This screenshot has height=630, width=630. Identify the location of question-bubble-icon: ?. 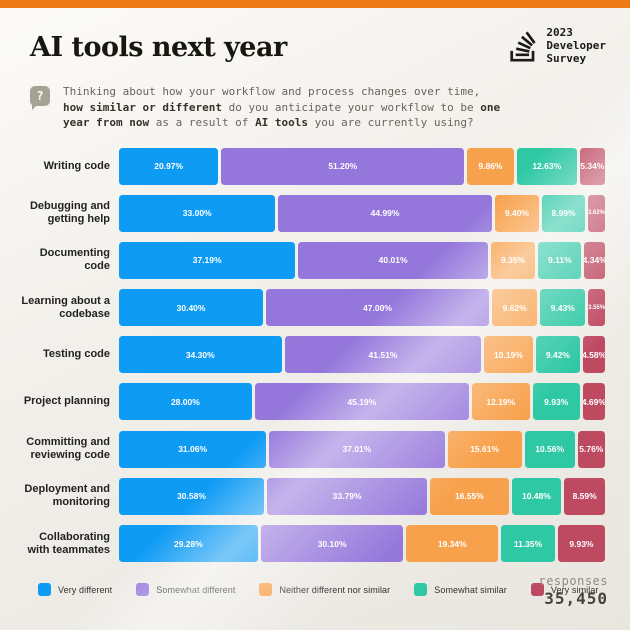
(40, 98).